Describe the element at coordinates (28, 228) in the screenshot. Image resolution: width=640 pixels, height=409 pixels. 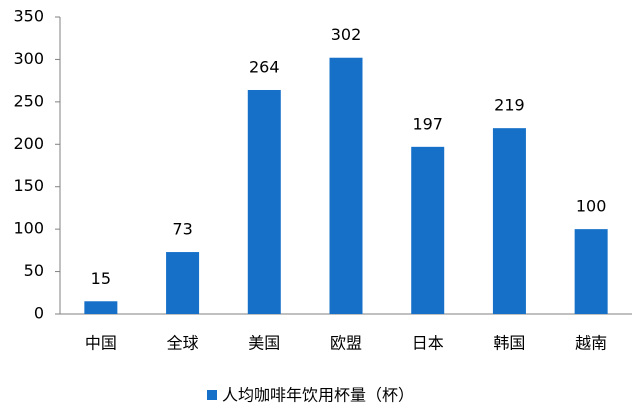
I see `y-tick-label: 100` at that location.